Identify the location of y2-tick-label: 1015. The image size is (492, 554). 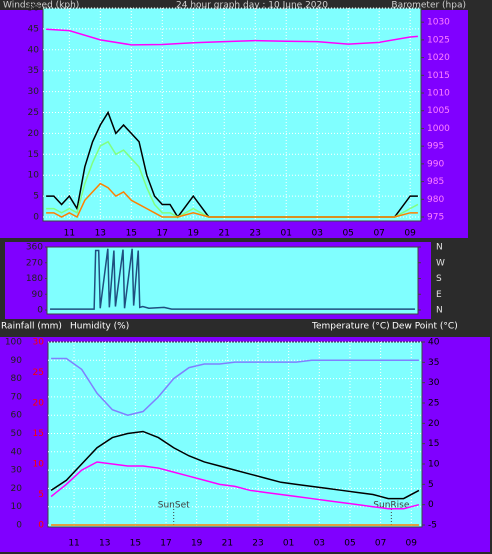
(438, 76).